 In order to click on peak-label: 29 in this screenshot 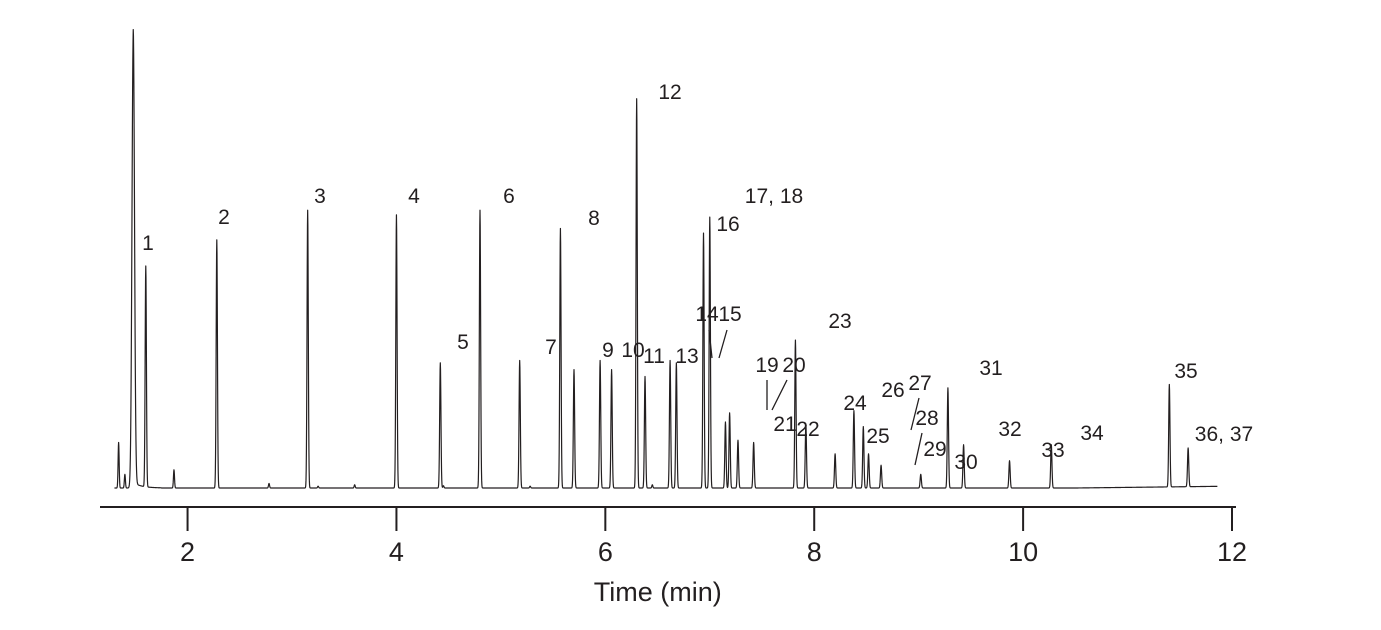, I will do `click(934, 449)`.